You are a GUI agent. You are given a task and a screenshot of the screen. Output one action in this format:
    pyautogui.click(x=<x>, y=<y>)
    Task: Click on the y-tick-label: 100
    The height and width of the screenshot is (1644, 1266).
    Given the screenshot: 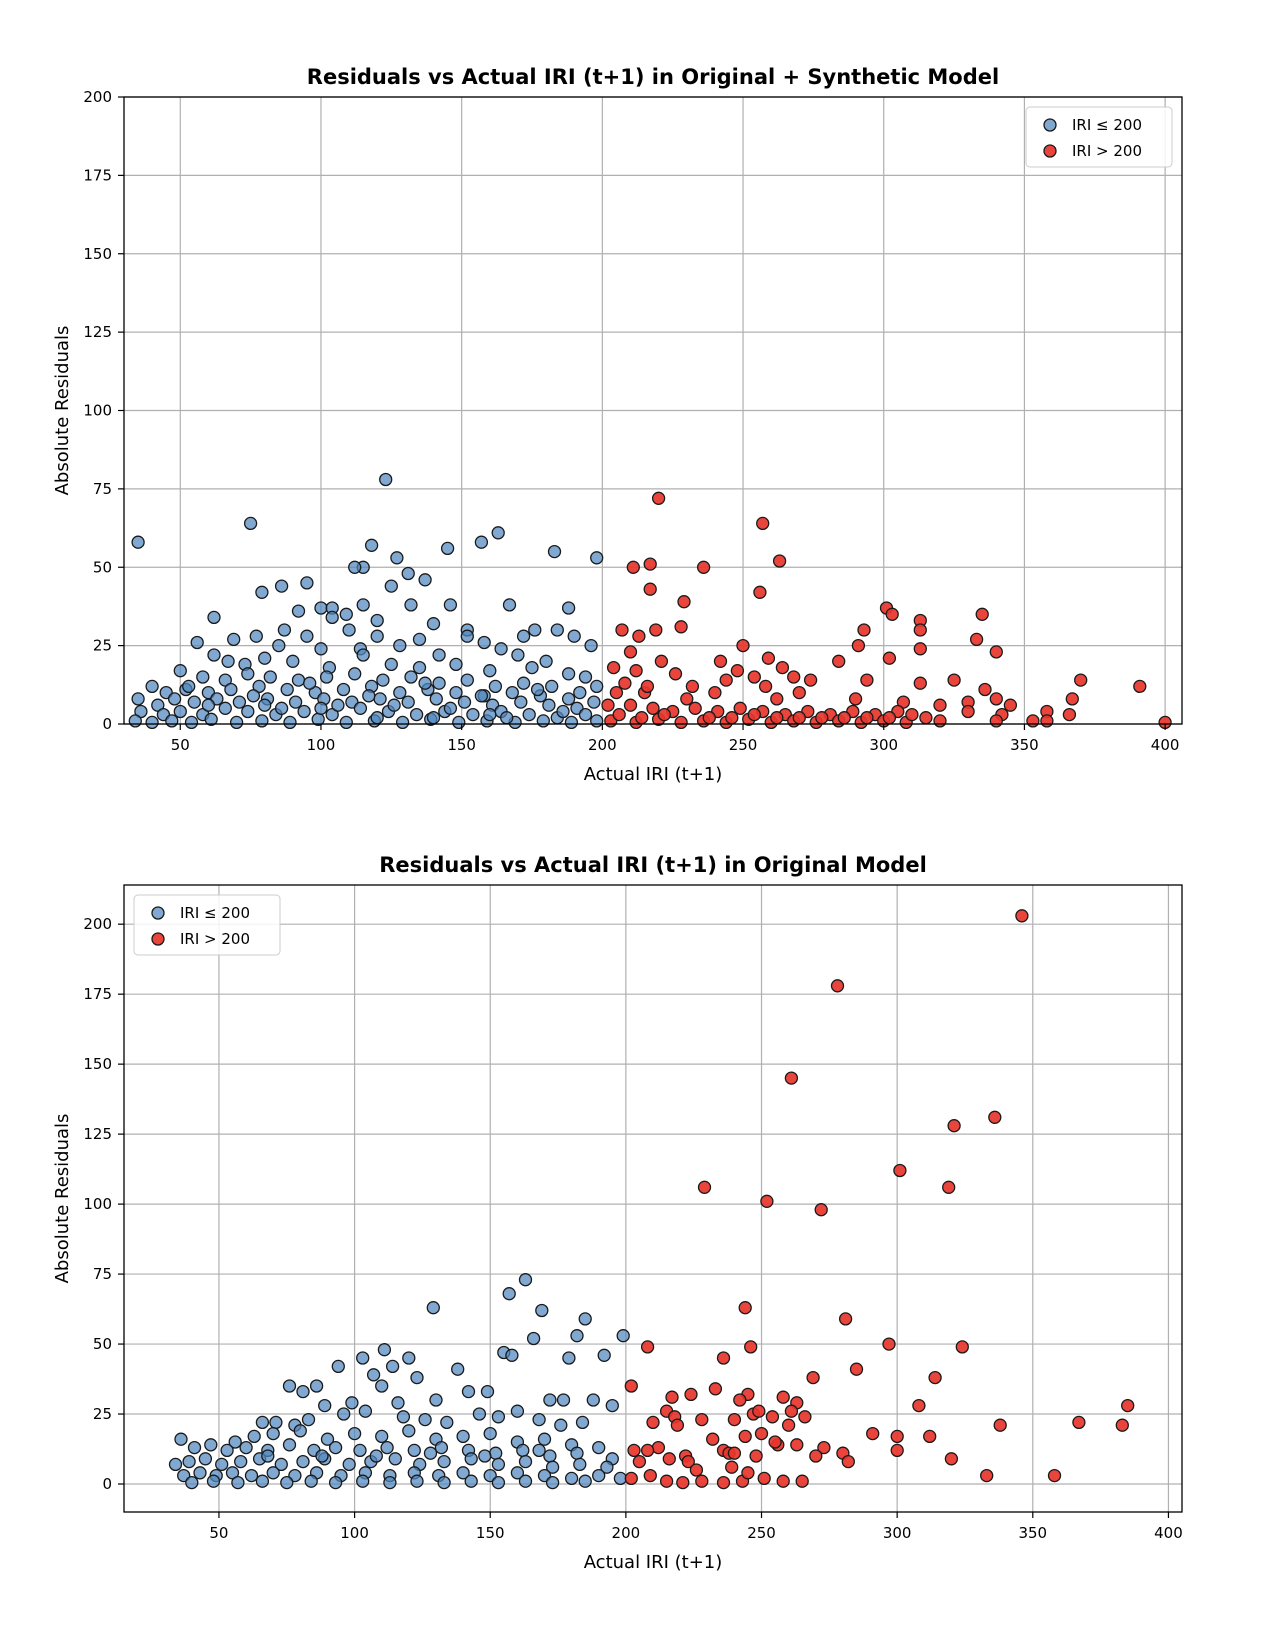 What is the action you would take?
    pyautogui.click(x=97, y=411)
    